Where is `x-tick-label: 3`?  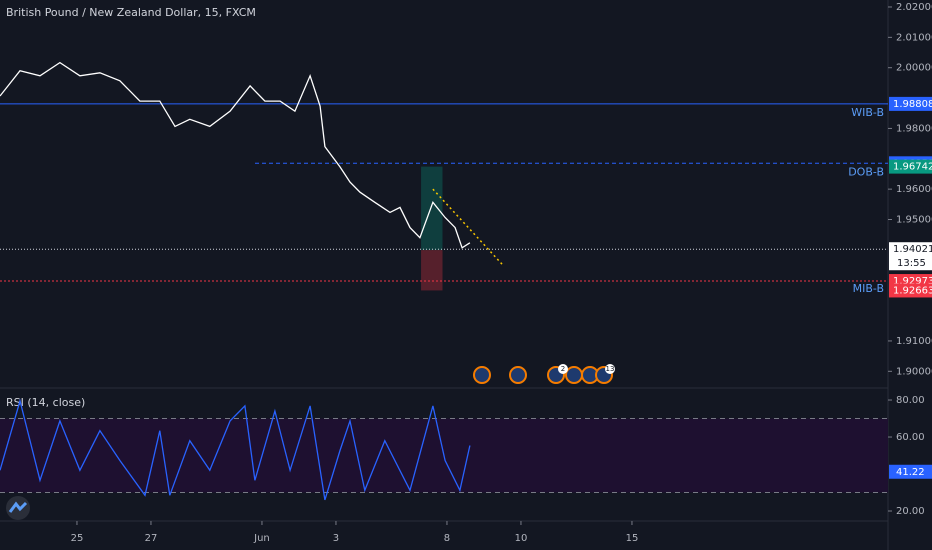 x-tick-label: 3 is located at coordinates (336, 538).